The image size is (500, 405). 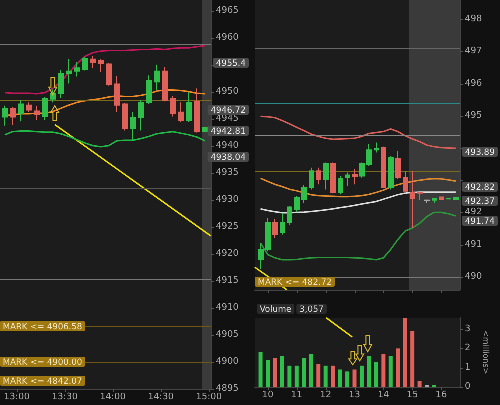 I want to click on x-tick-label: 12, so click(x=326, y=395).